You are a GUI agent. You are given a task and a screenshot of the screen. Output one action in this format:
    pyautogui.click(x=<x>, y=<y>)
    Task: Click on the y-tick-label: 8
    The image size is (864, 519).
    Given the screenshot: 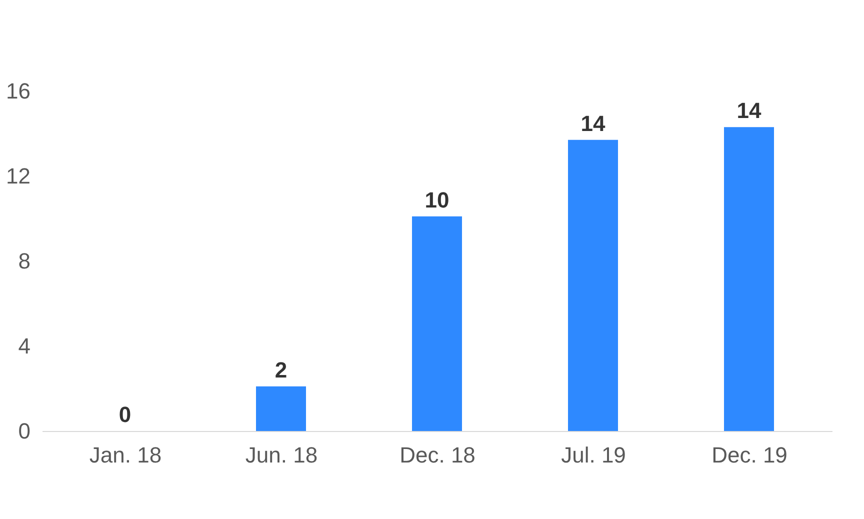 What is the action you would take?
    pyautogui.click(x=24, y=261)
    